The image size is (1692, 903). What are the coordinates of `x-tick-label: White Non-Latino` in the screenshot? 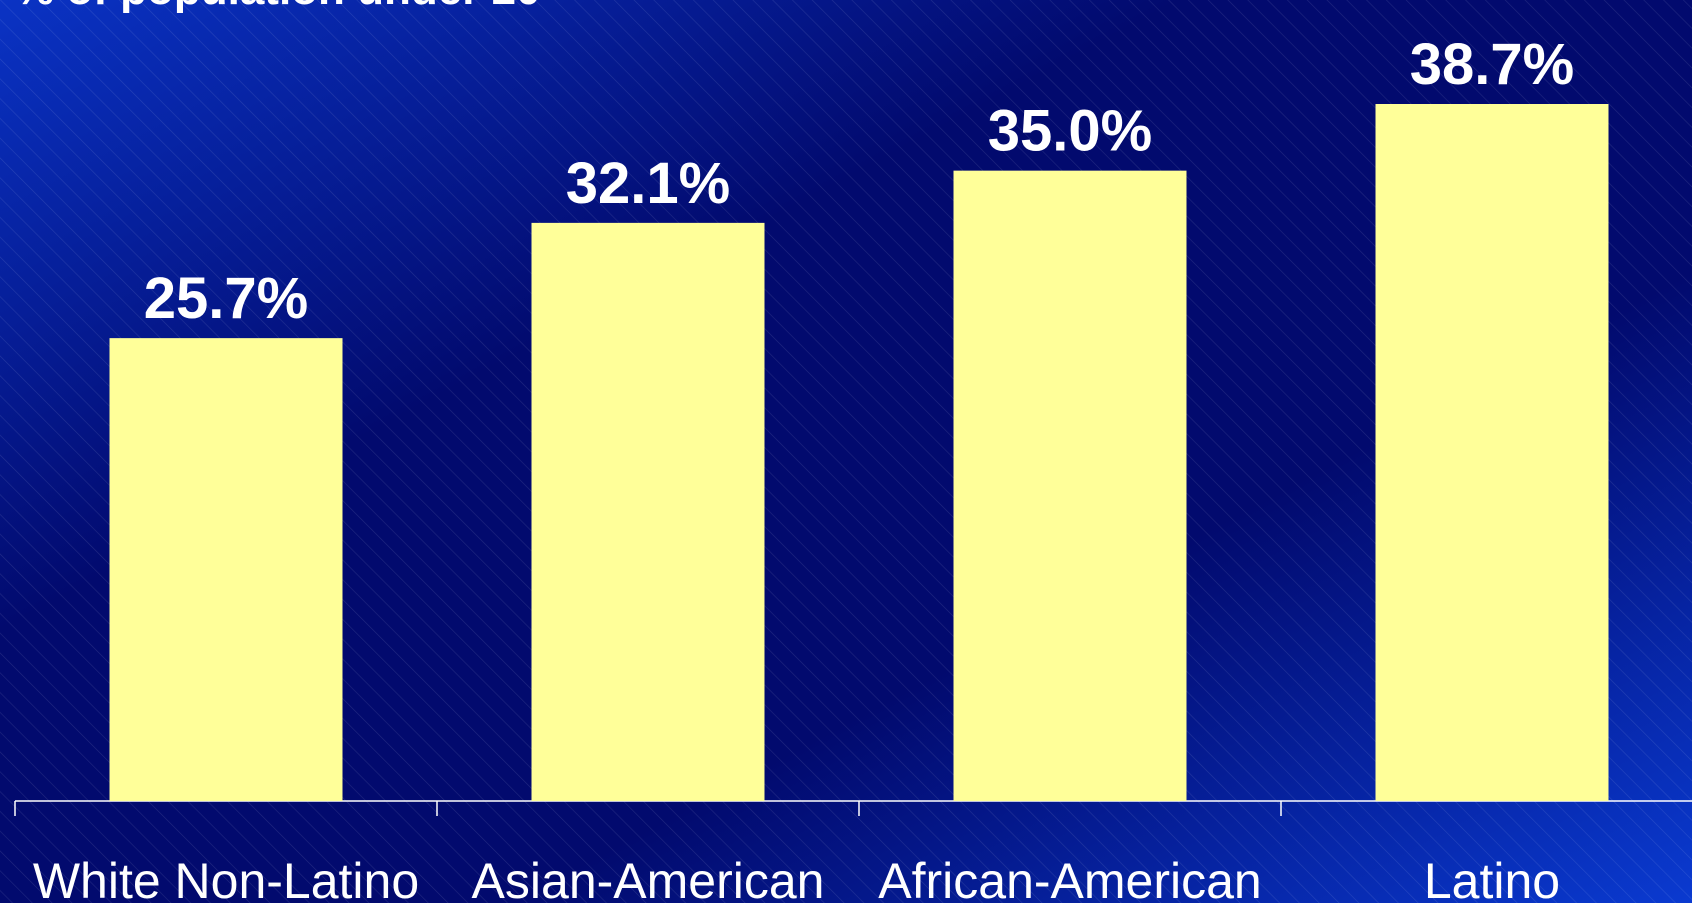 It's located at (226, 878).